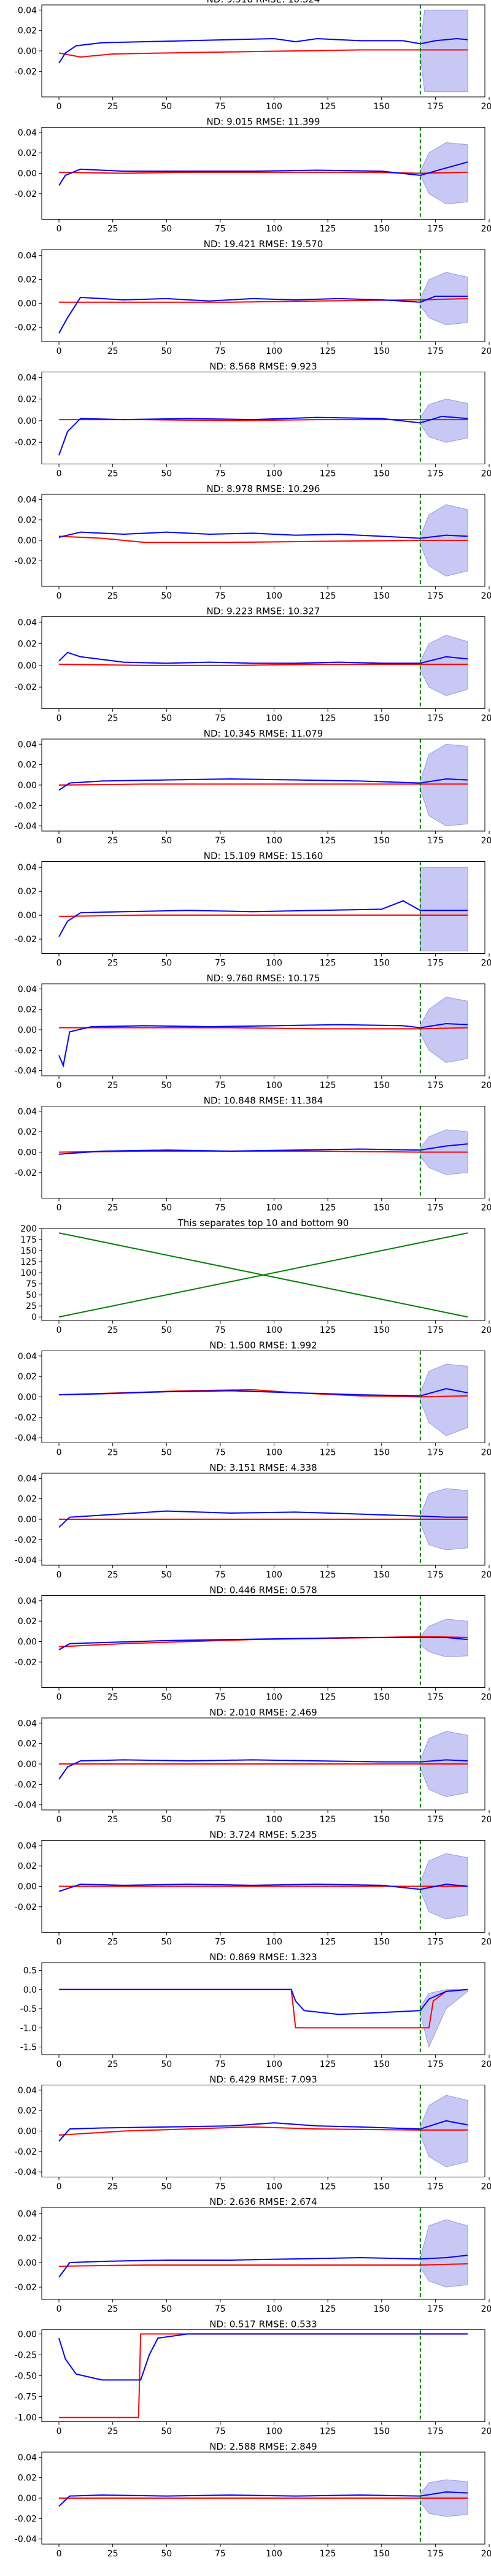  Describe the element at coordinates (26, 2355) in the screenshot. I see `y-tick-label: -0.25` at that location.